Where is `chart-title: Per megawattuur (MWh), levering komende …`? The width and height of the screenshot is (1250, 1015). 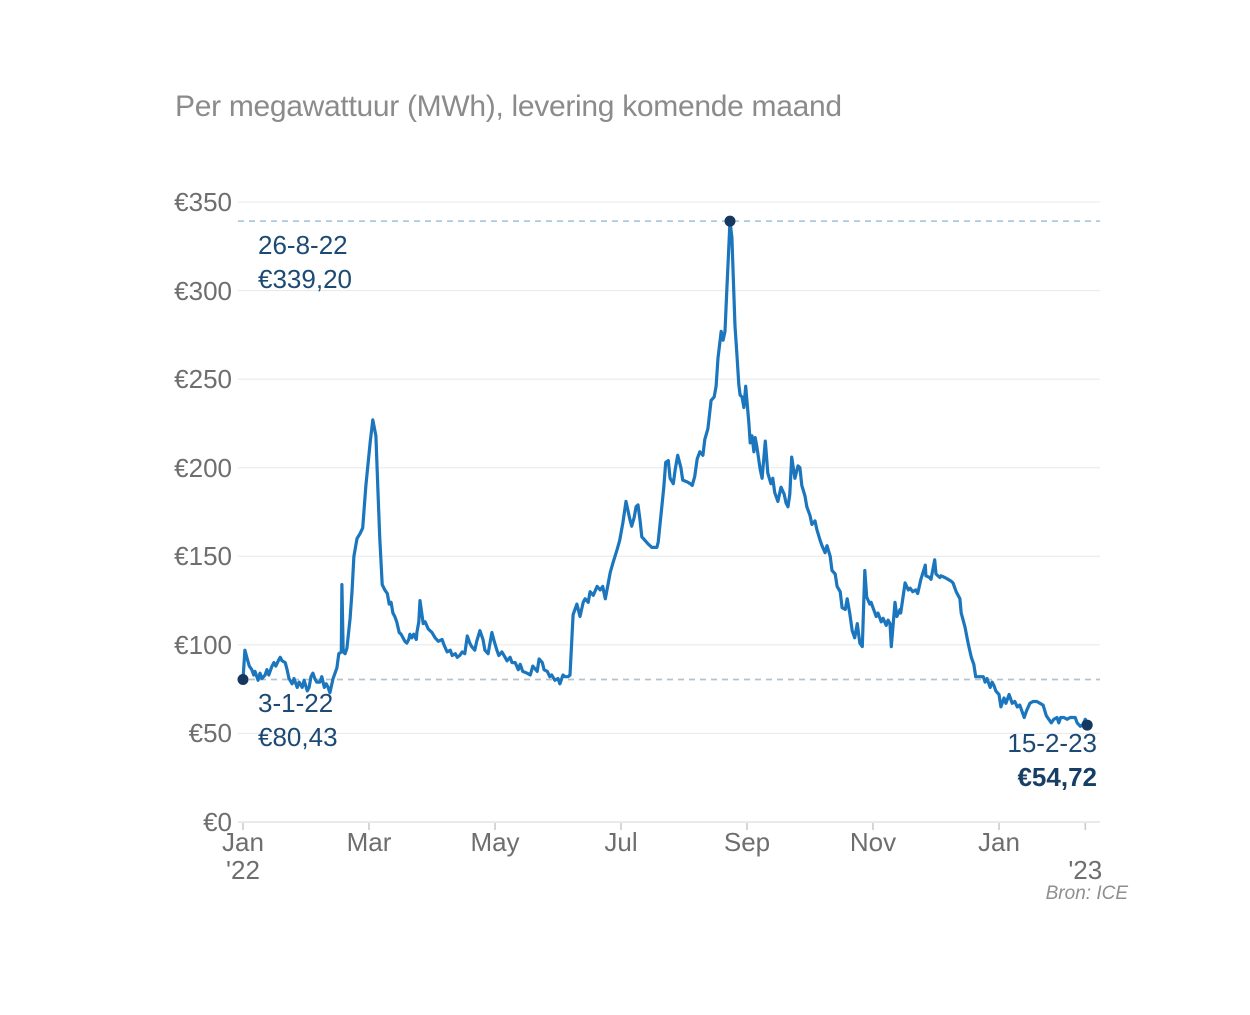 chart-title: Per megawattuur (MWh), levering komende … is located at coordinates (508, 106).